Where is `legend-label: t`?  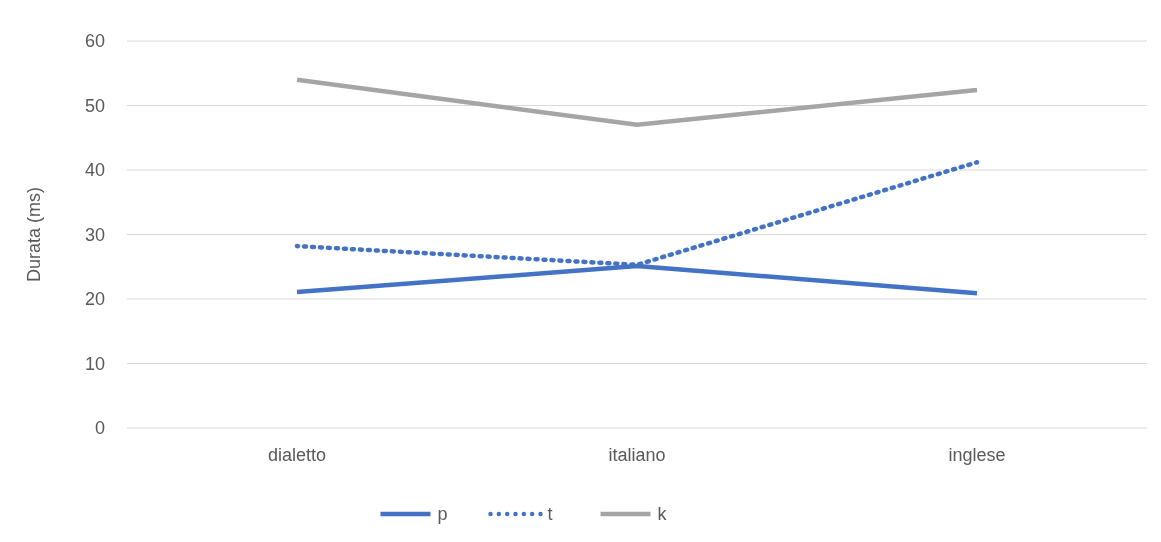
legend-label: t is located at coordinates (550, 514).